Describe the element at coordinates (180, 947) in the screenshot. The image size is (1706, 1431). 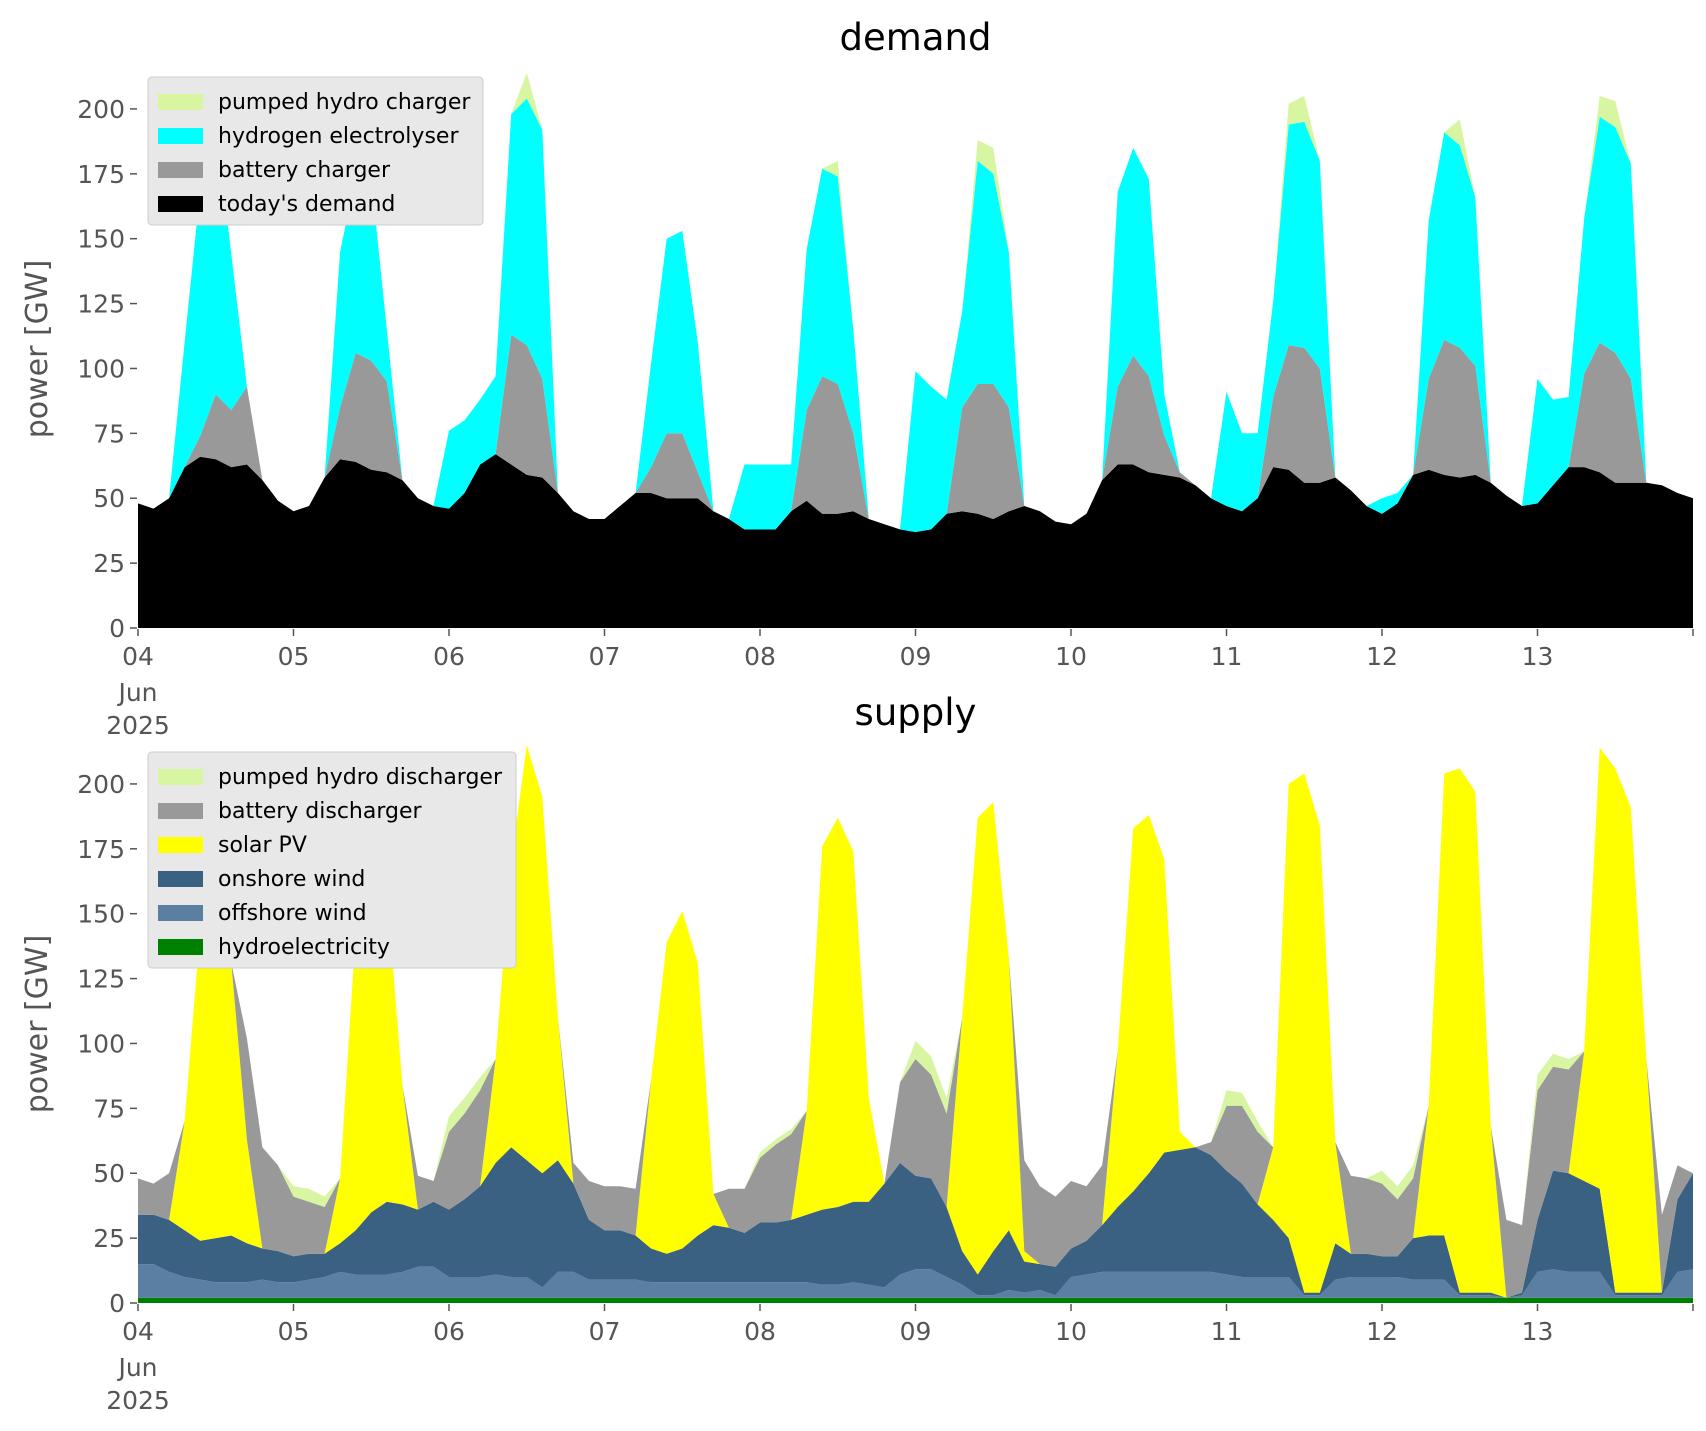
I see `legend-swatch-hydroelectricity` at that location.